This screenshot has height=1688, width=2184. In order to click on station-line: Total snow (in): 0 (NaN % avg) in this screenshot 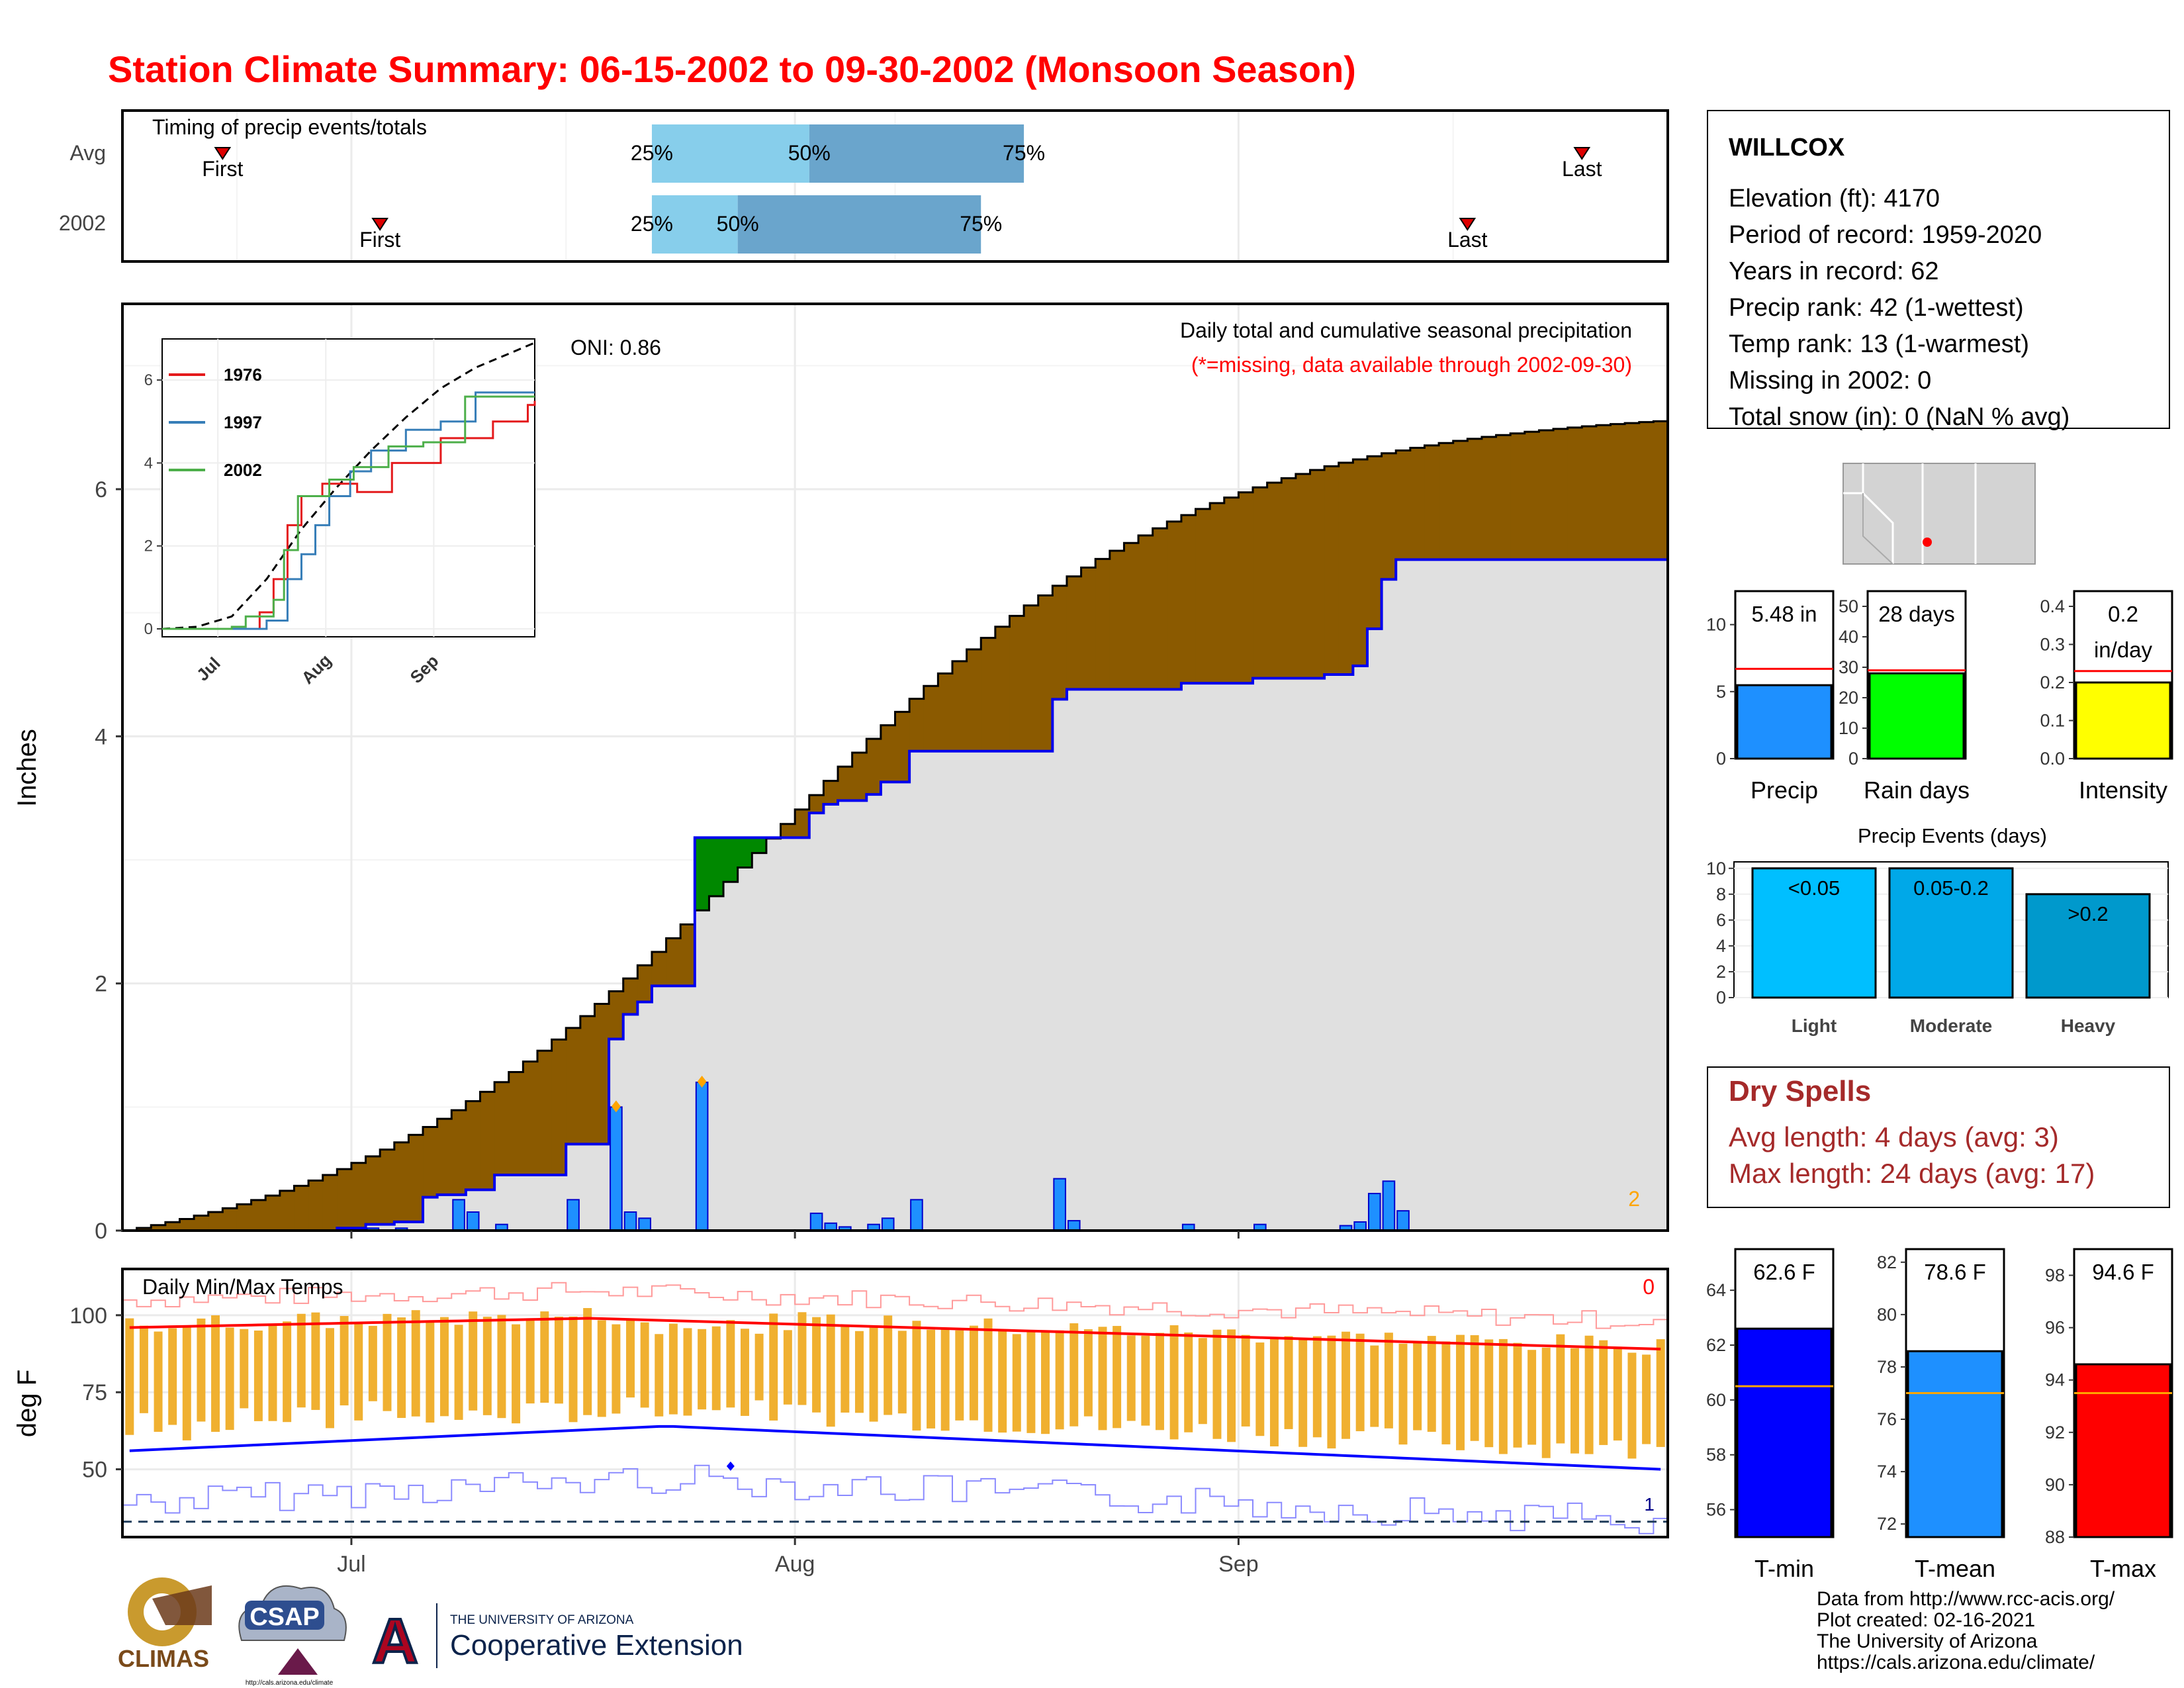, I will do `click(1900, 417)`.